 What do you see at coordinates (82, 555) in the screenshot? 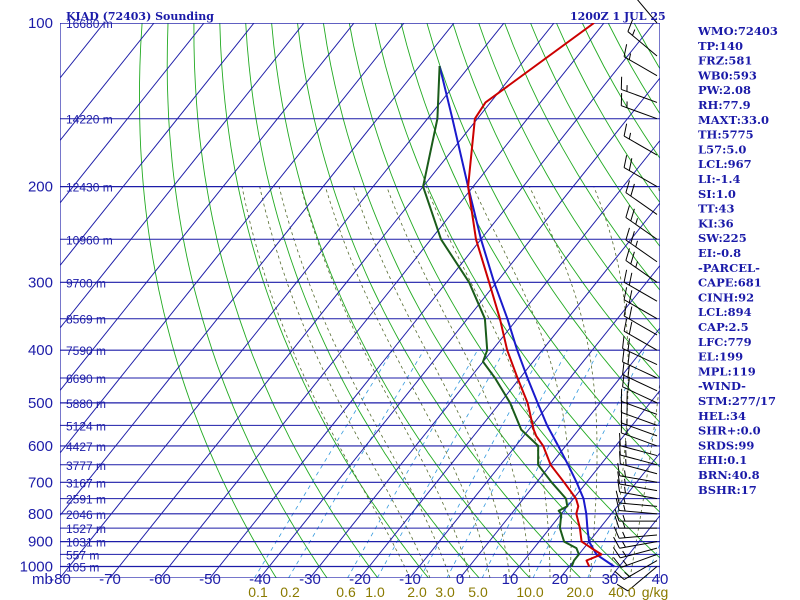
I see `height-label: 557 m` at bounding box center [82, 555].